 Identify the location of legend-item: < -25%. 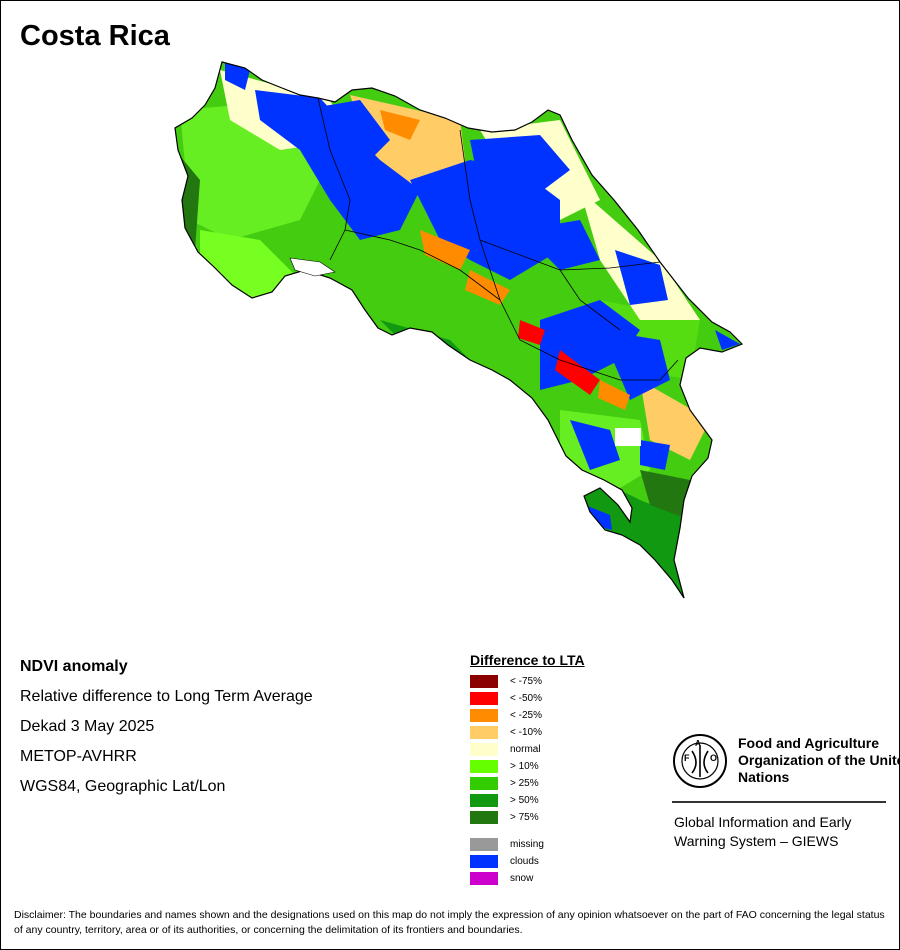
(527, 715).